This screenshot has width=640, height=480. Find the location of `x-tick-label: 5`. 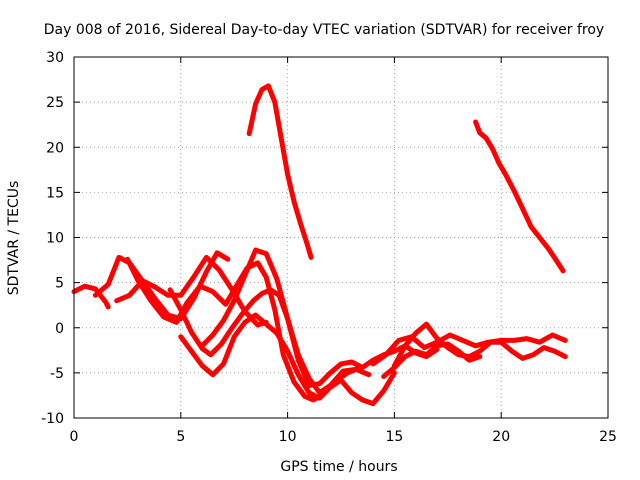

x-tick-label: 5 is located at coordinates (180, 437).